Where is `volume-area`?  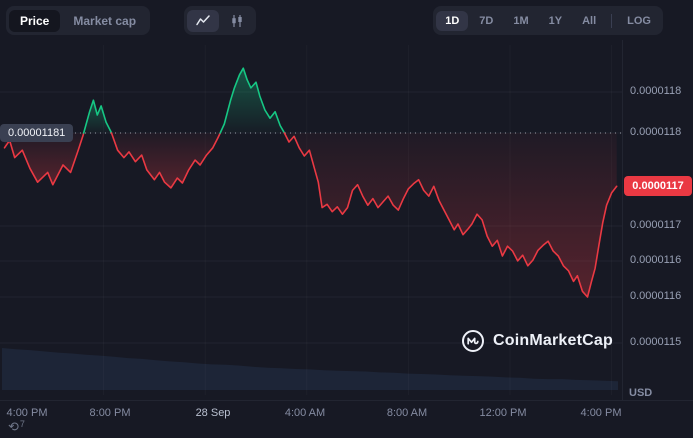 volume-area is located at coordinates (310, 369).